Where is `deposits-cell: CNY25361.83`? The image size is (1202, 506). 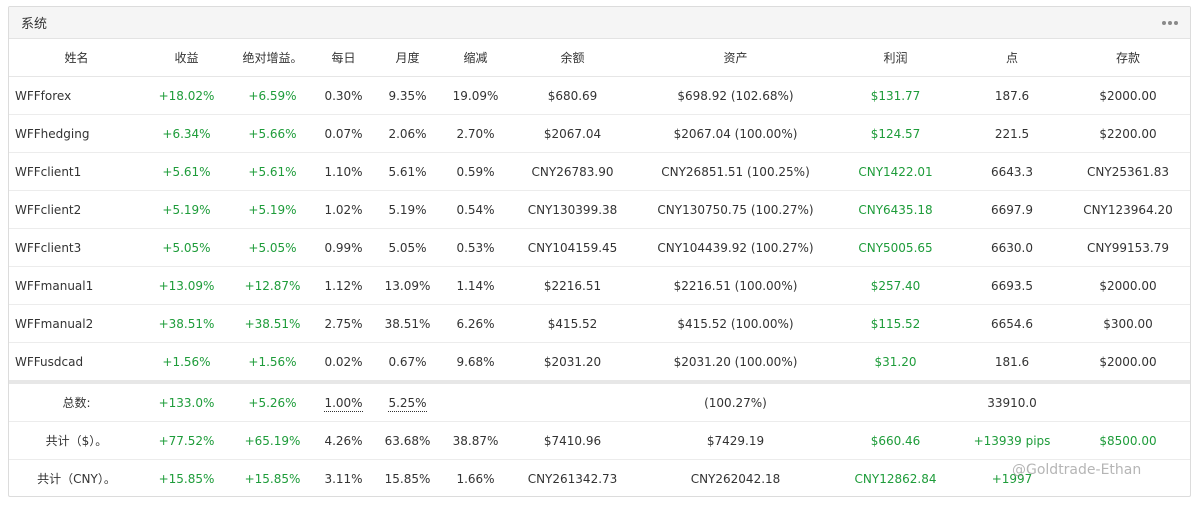
deposits-cell: CNY25361.83 is located at coordinates (1128, 171).